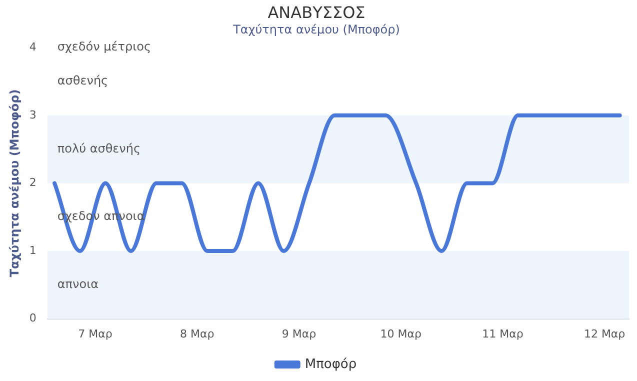 This screenshot has width=637, height=381. Describe the element at coordinates (401, 333) in the screenshot. I see `x-tick-label: 10 Μαρ` at that location.